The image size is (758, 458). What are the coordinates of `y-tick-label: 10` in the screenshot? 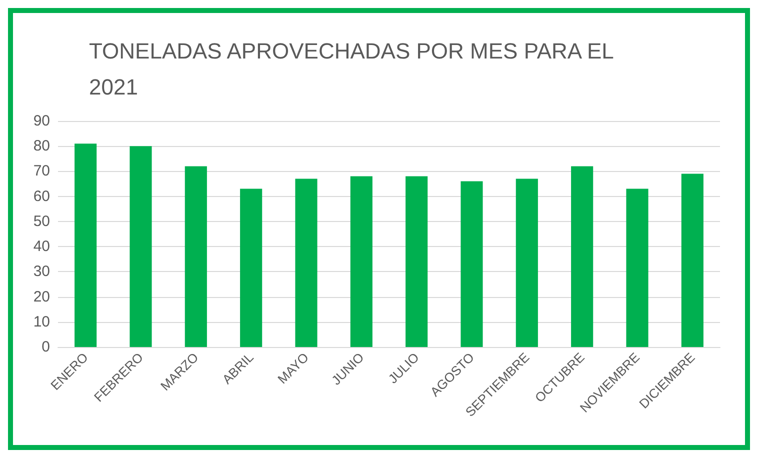 It's located at (41, 321).